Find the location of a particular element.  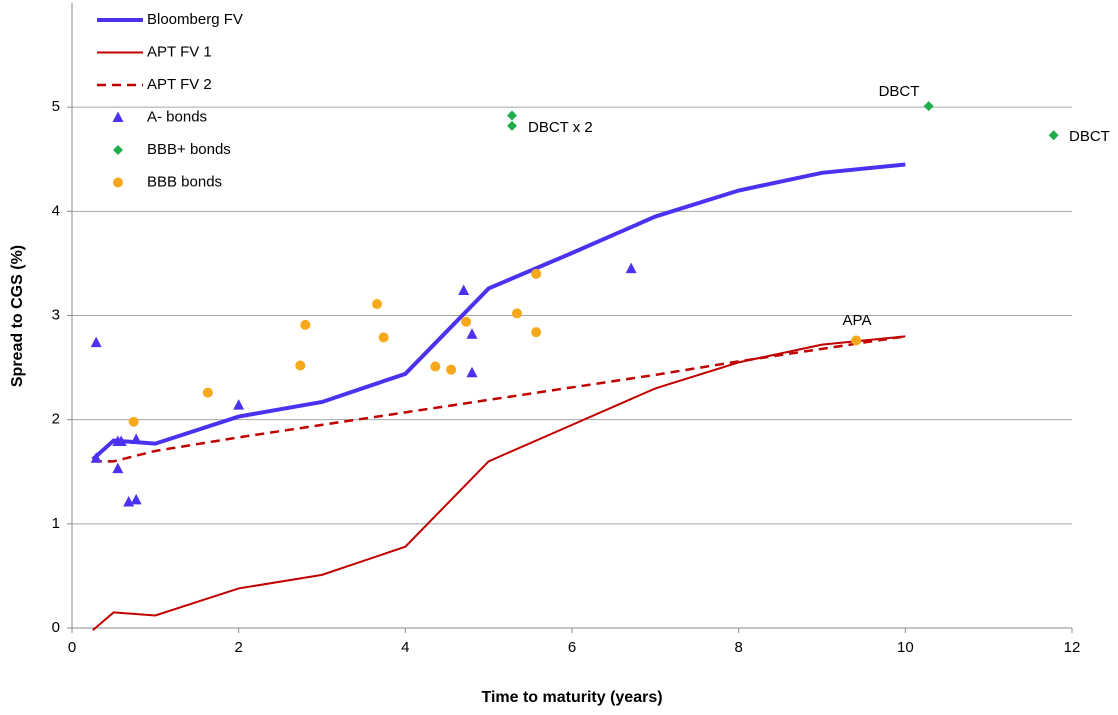

legend-label: BBB+ bonds is located at coordinates (189, 149).